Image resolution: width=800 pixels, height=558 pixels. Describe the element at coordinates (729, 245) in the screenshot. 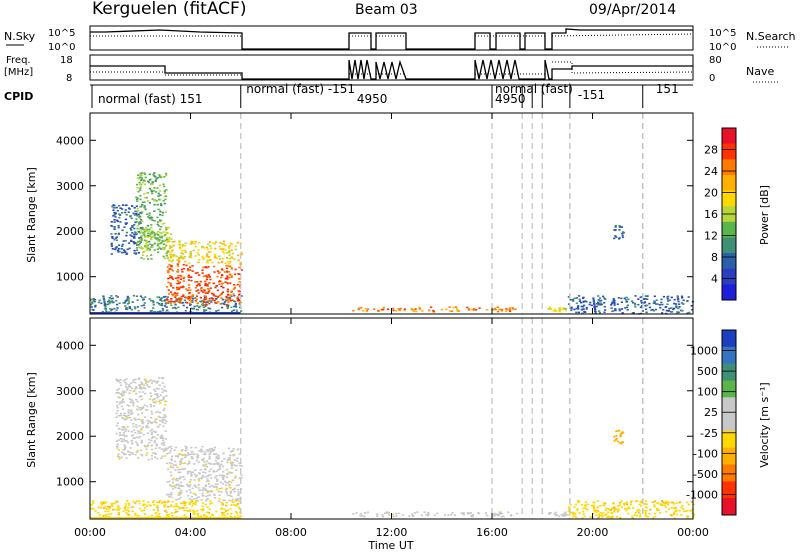

I see `colorbar-swatch` at that location.